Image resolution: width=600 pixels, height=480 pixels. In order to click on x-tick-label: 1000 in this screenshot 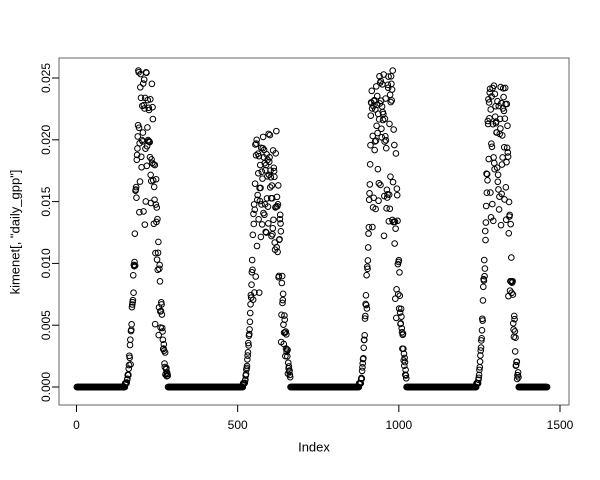, I will do `click(398, 425)`.